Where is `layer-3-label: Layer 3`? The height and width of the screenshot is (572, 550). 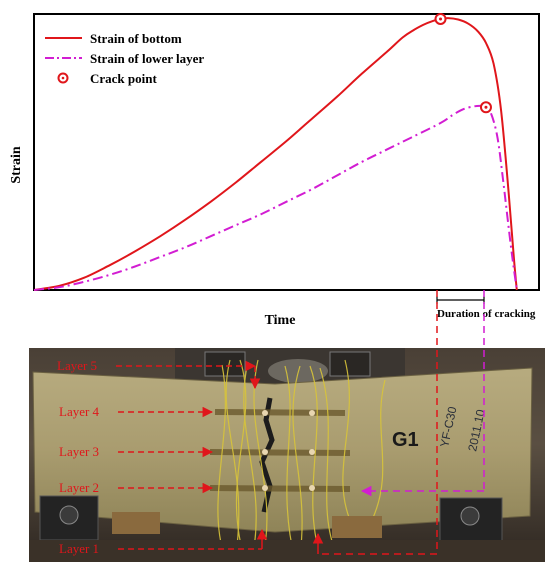
layer-3-label: Layer 3 is located at coordinates (79, 451).